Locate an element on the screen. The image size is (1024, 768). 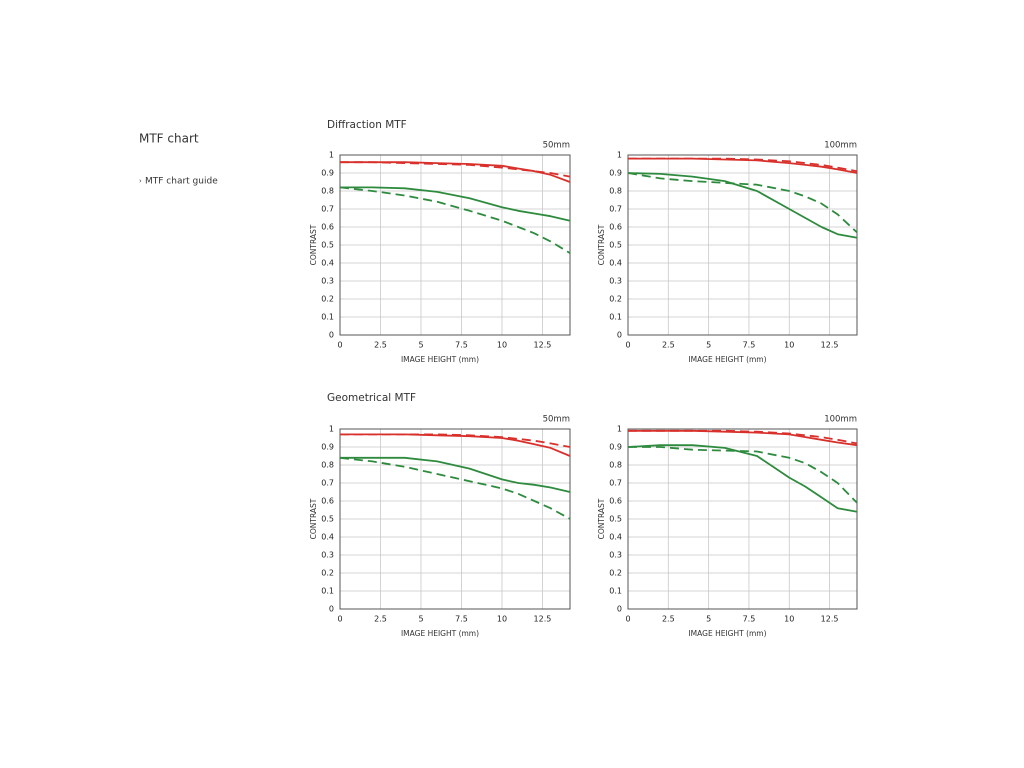
page-title: MTF chart is located at coordinates (169, 139).